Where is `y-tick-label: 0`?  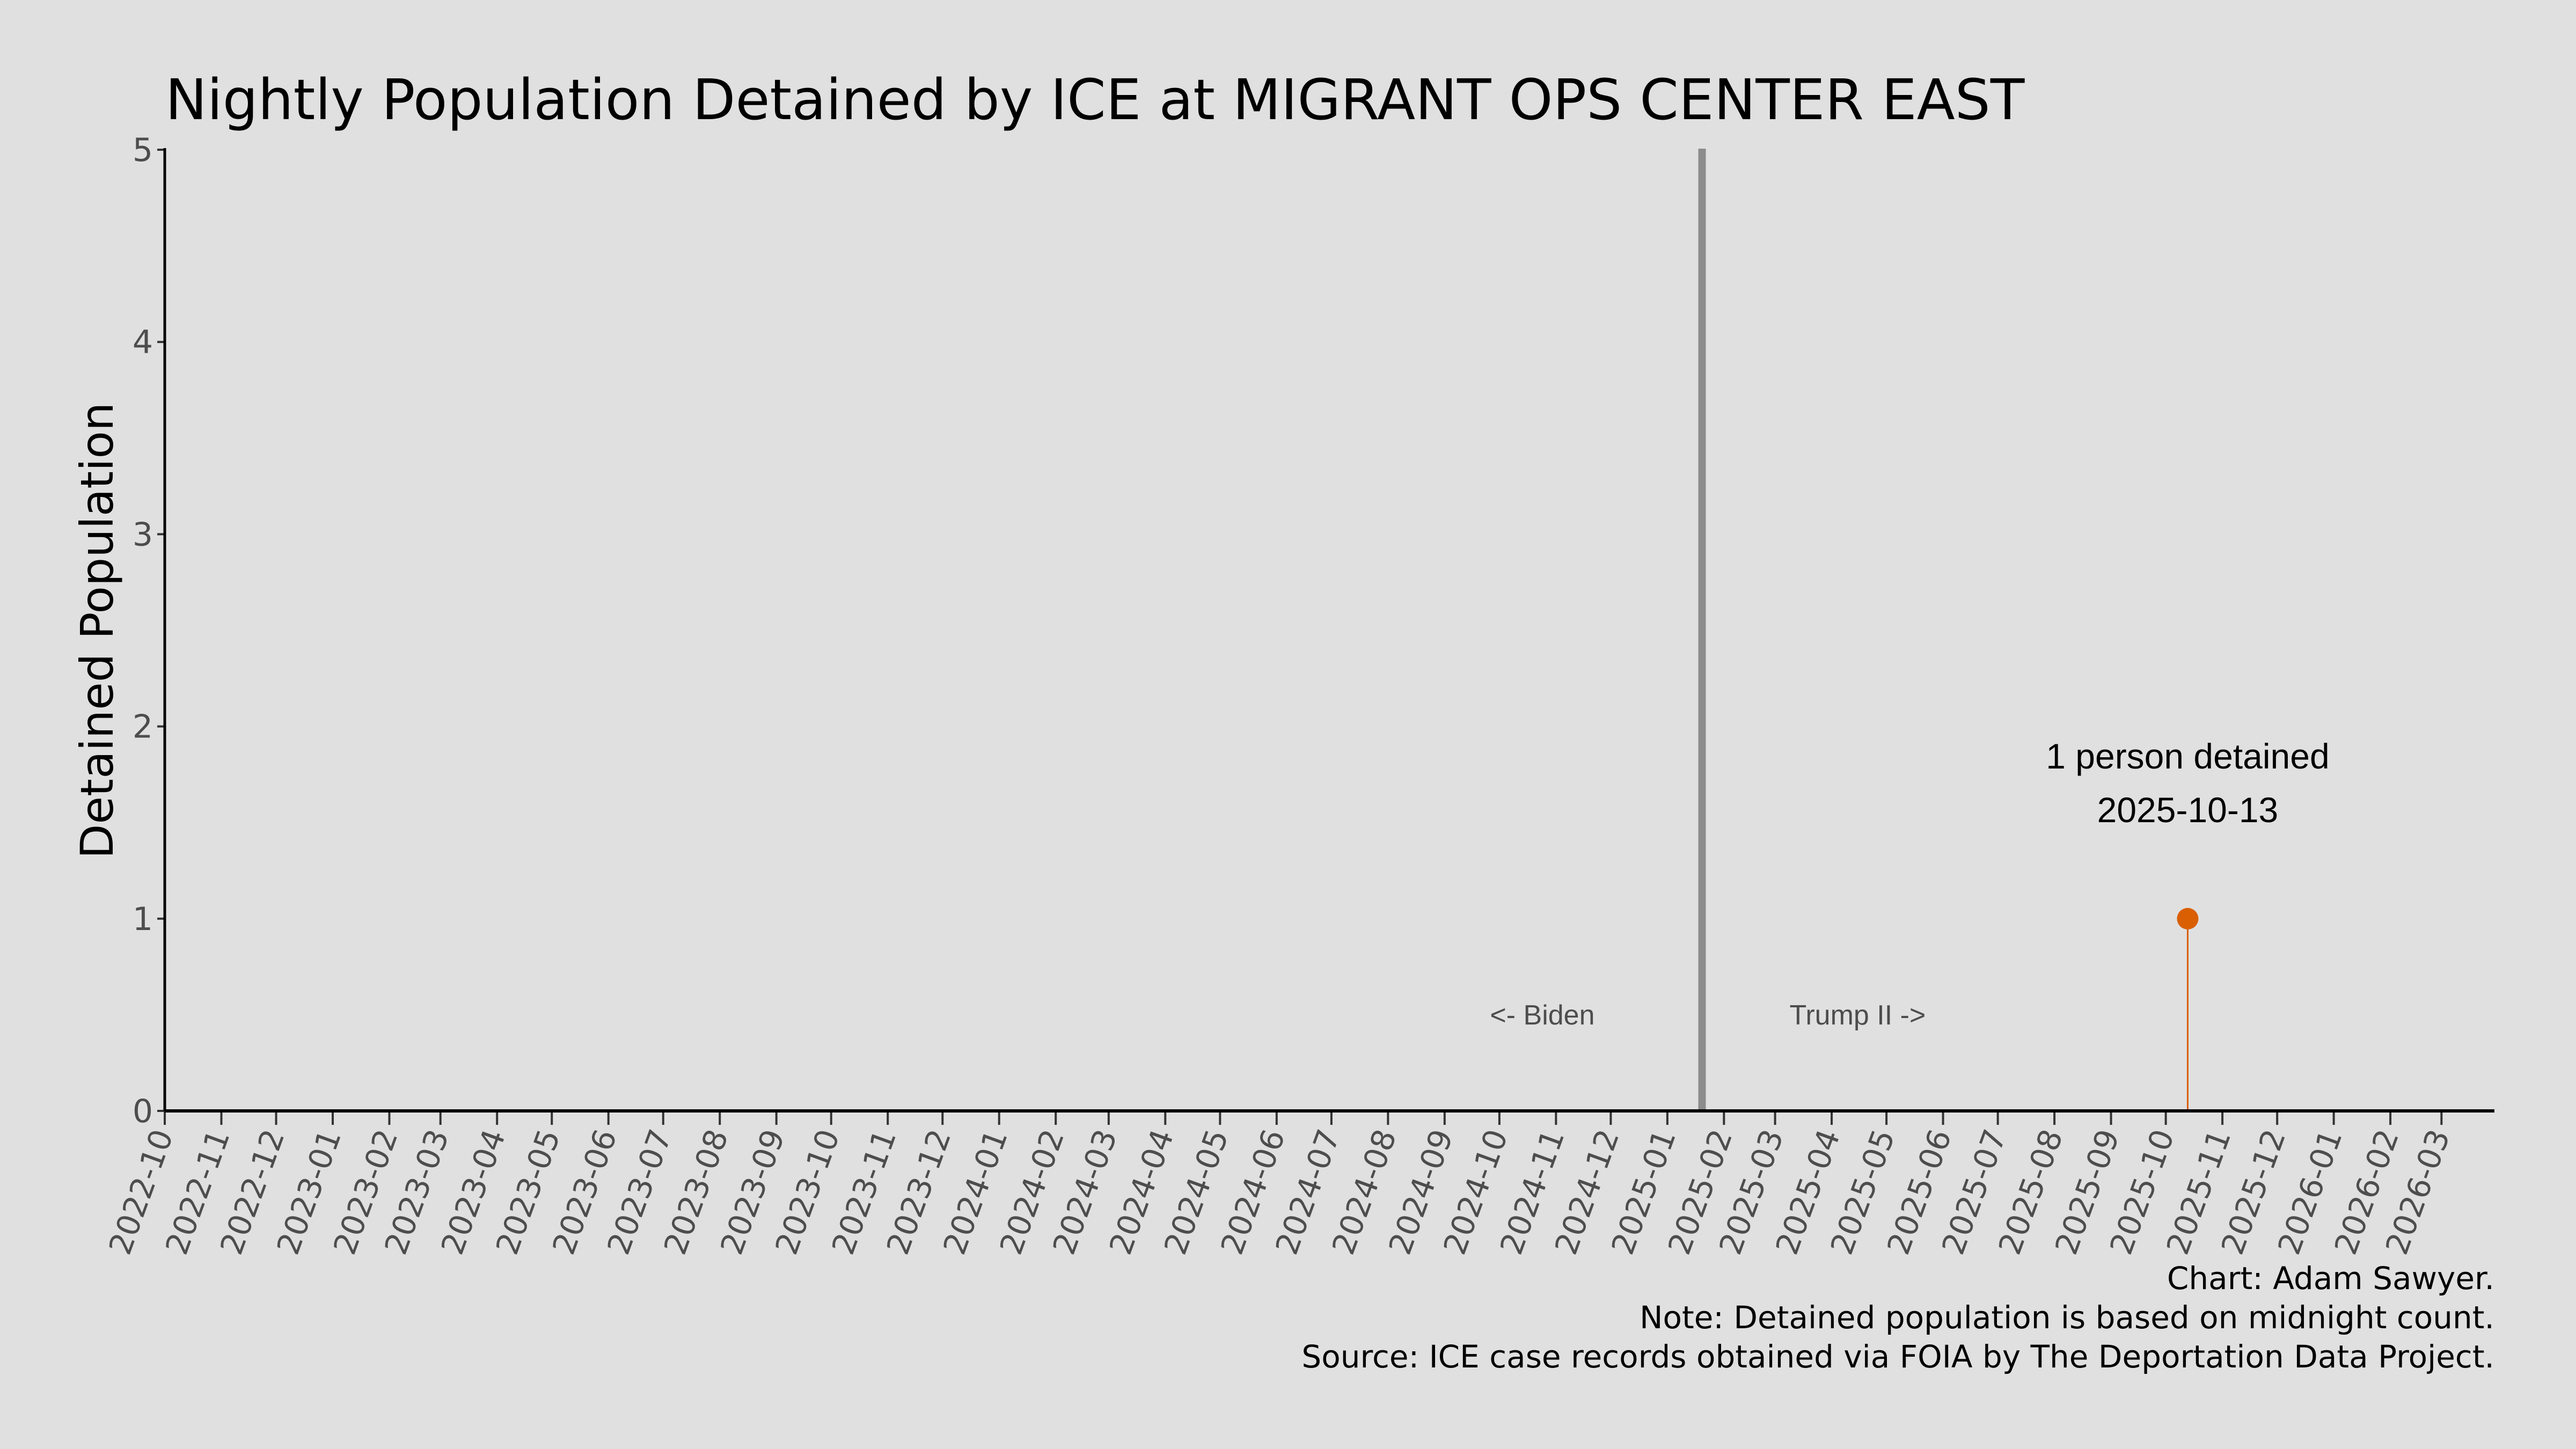 y-tick-label: 0 is located at coordinates (143, 1111).